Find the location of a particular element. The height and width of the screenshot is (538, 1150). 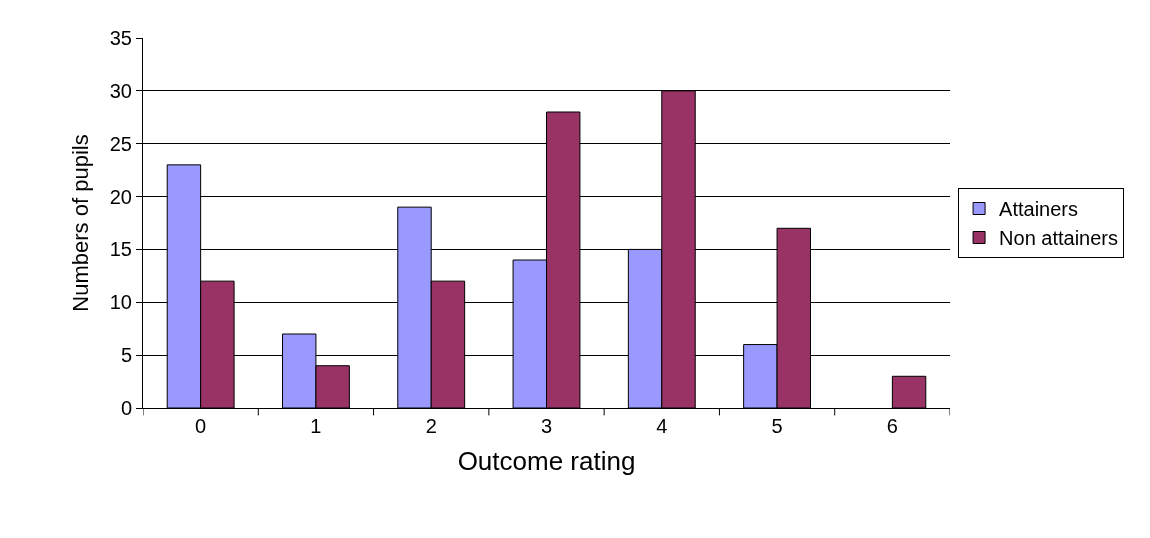

x-tick-label: 6 is located at coordinates (892, 426).